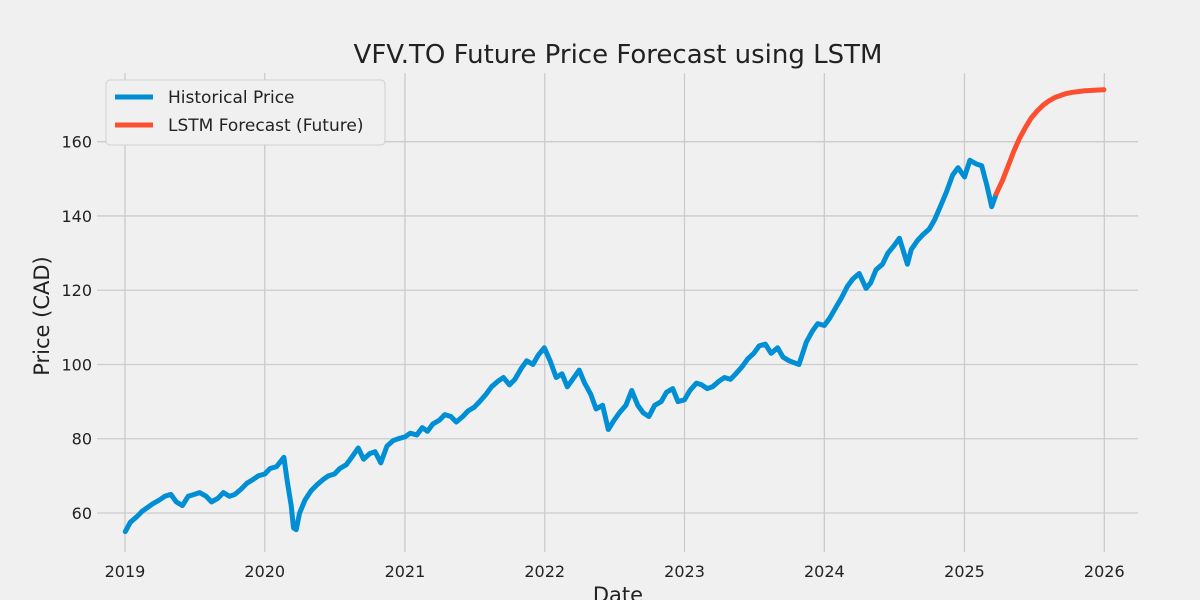  I want to click on x-tick-2021: 2021, so click(405, 571).